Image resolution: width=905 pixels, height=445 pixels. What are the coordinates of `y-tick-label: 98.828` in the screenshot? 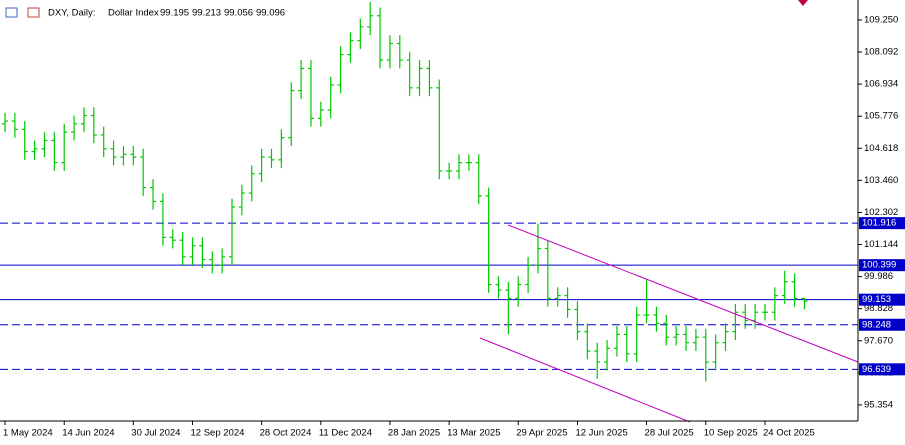 It's located at (878, 308).